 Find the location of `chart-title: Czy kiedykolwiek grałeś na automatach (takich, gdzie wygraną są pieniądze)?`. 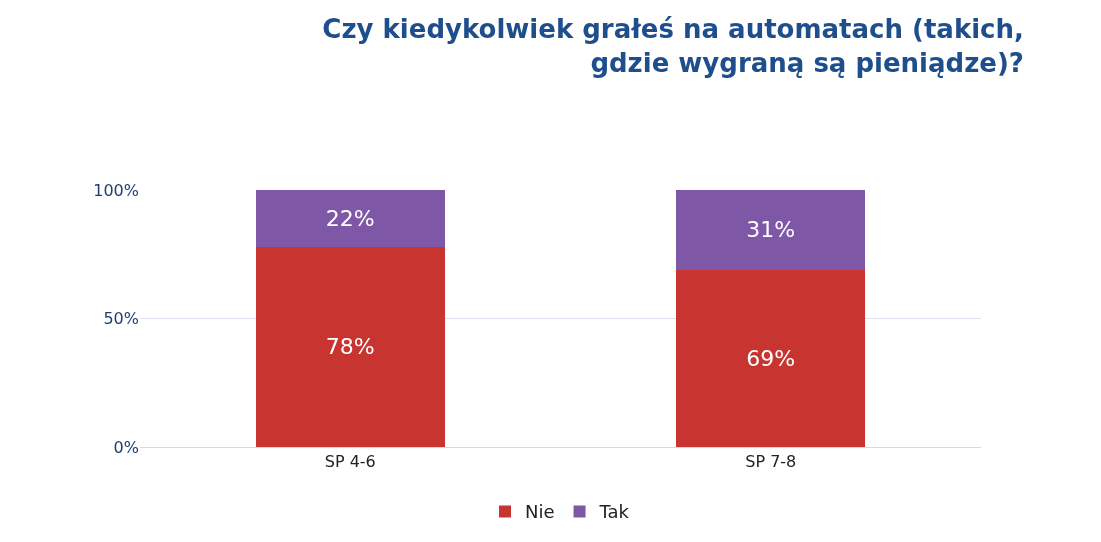

chart-title: Czy kiedykolwiek grałeś na automatach (takich, gdzie wygraną są pieniądze)? is located at coordinates (673, 45).